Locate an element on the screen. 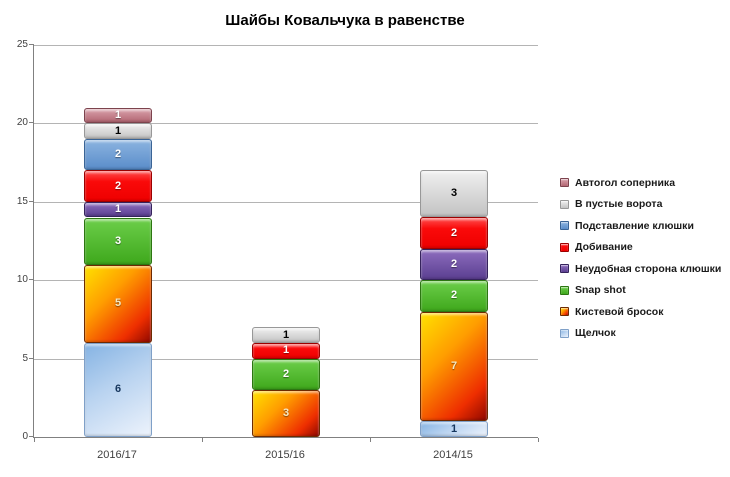 The width and height of the screenshot is (730, 477). bar-segment-2016-17-series-4: 2 is located at coordinates (118, 186).